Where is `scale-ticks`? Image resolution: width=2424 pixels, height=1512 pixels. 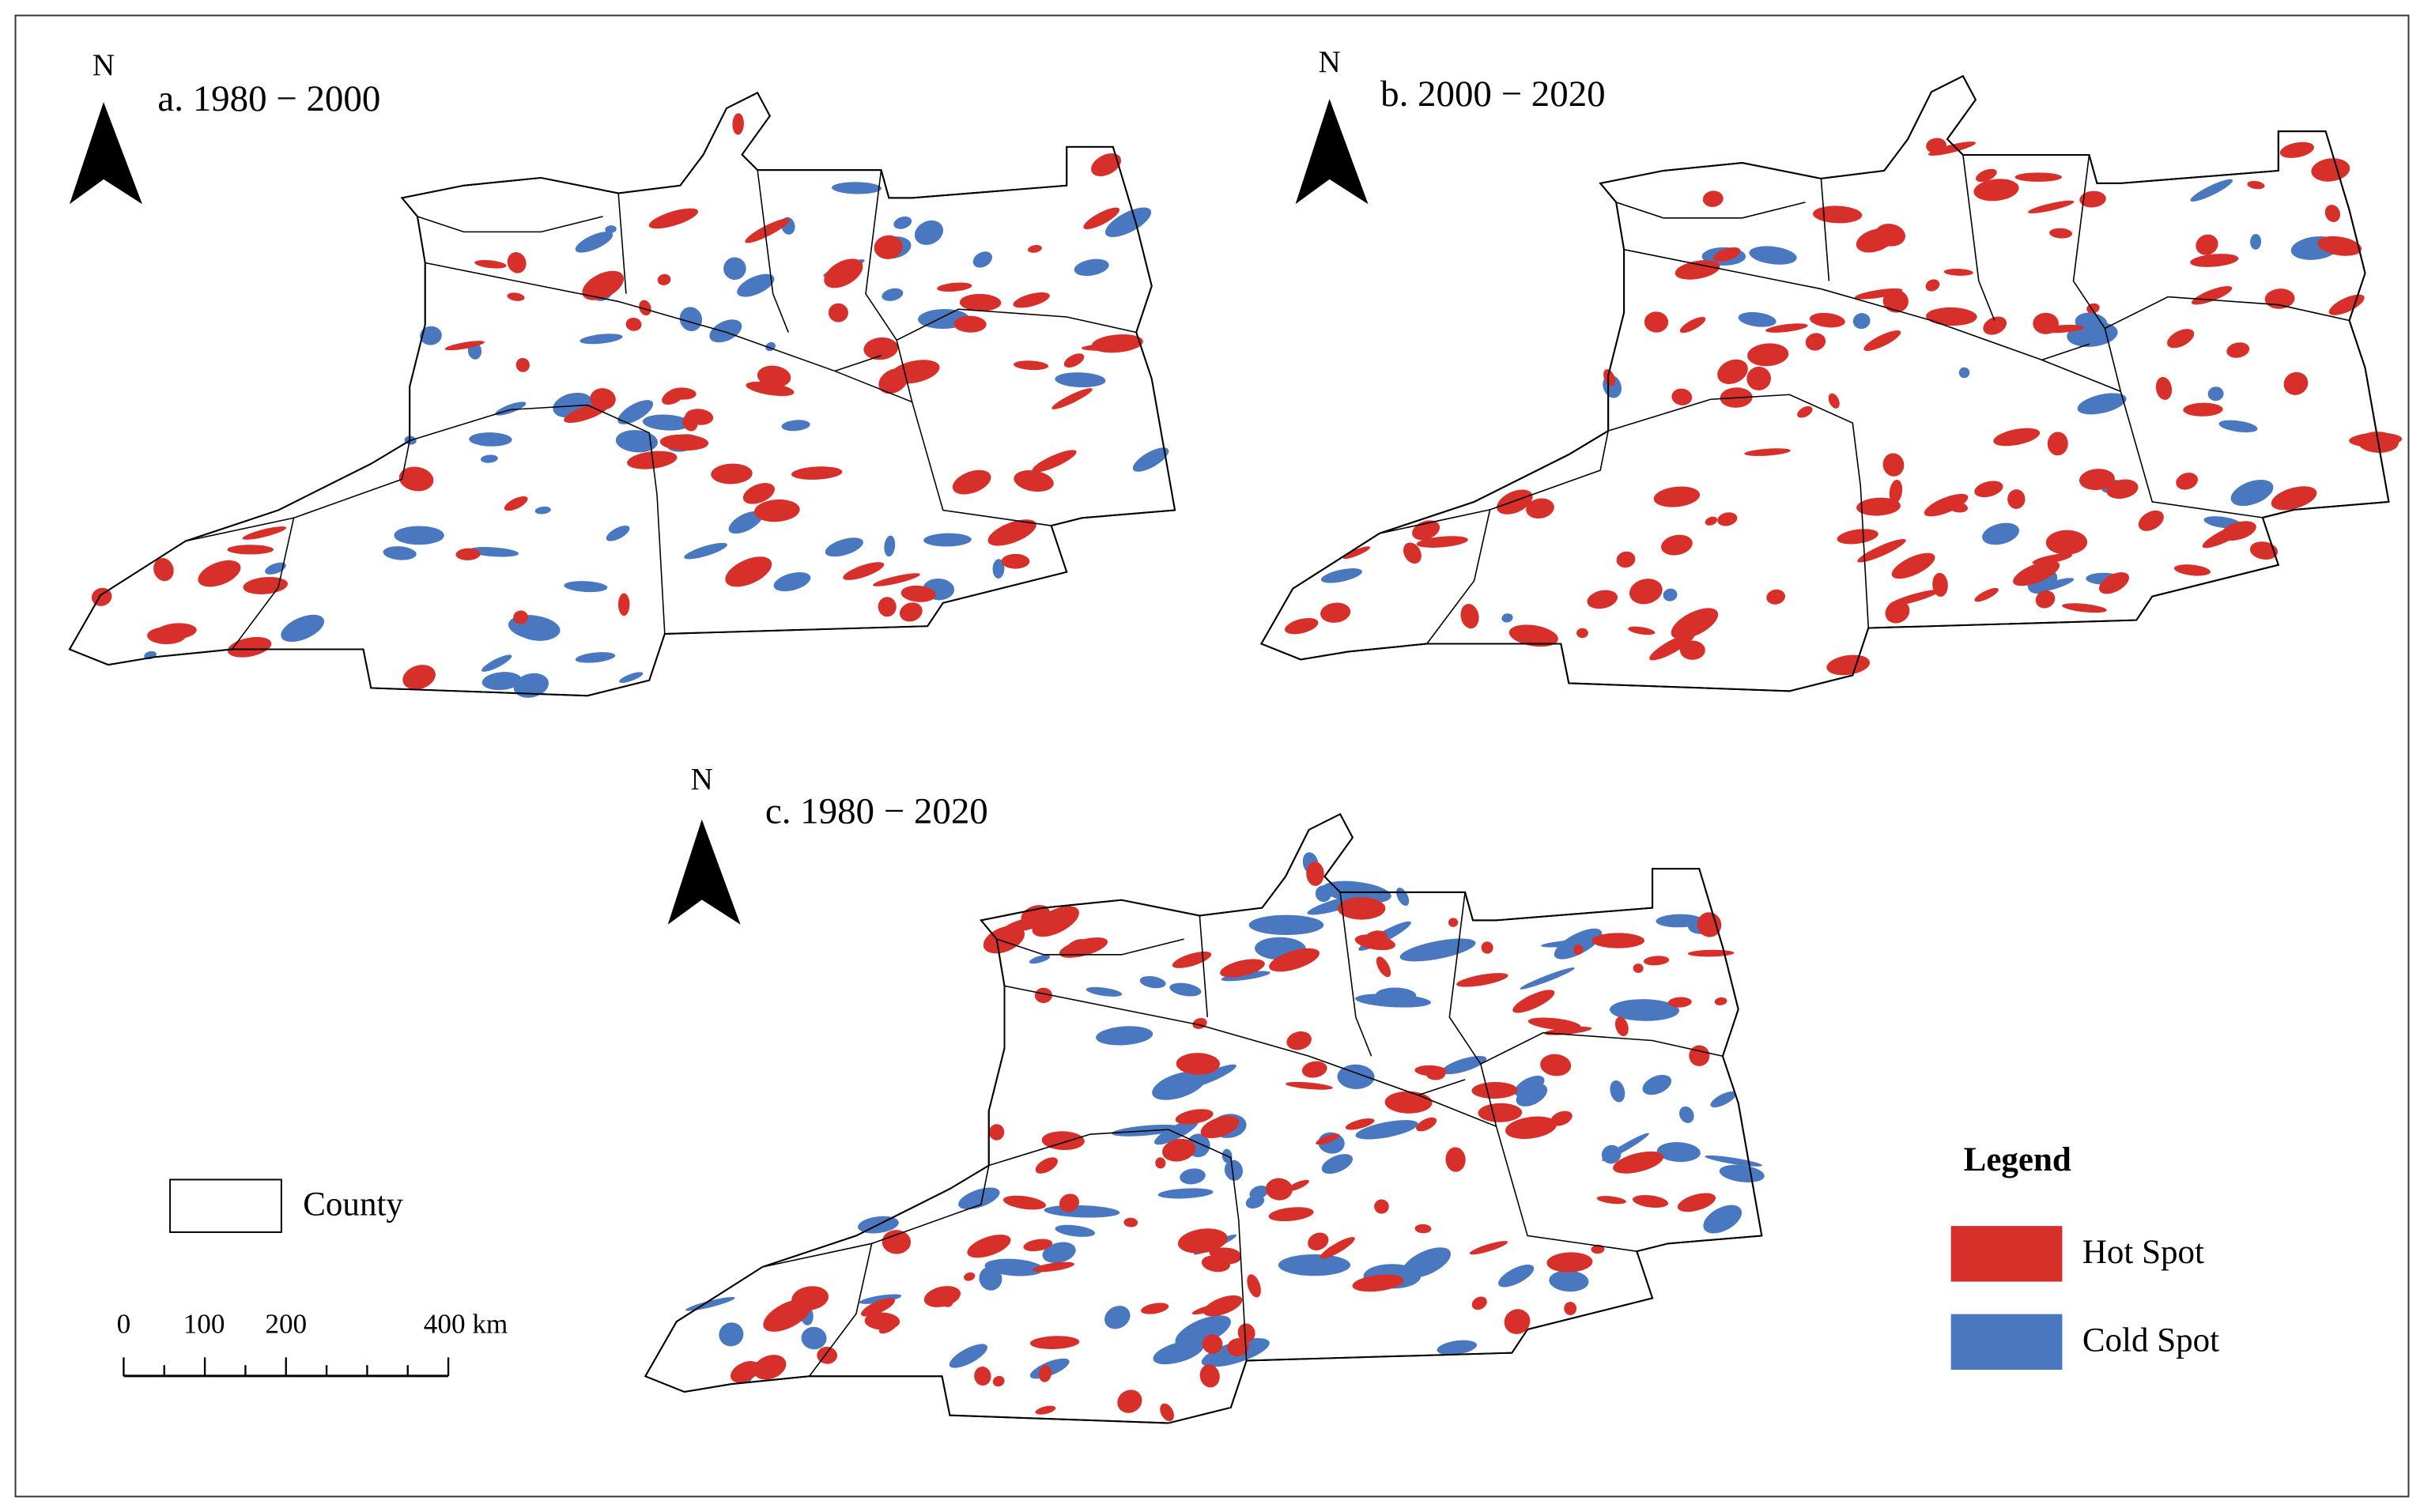 scale-ticks is located at coordinates (286, 1366).